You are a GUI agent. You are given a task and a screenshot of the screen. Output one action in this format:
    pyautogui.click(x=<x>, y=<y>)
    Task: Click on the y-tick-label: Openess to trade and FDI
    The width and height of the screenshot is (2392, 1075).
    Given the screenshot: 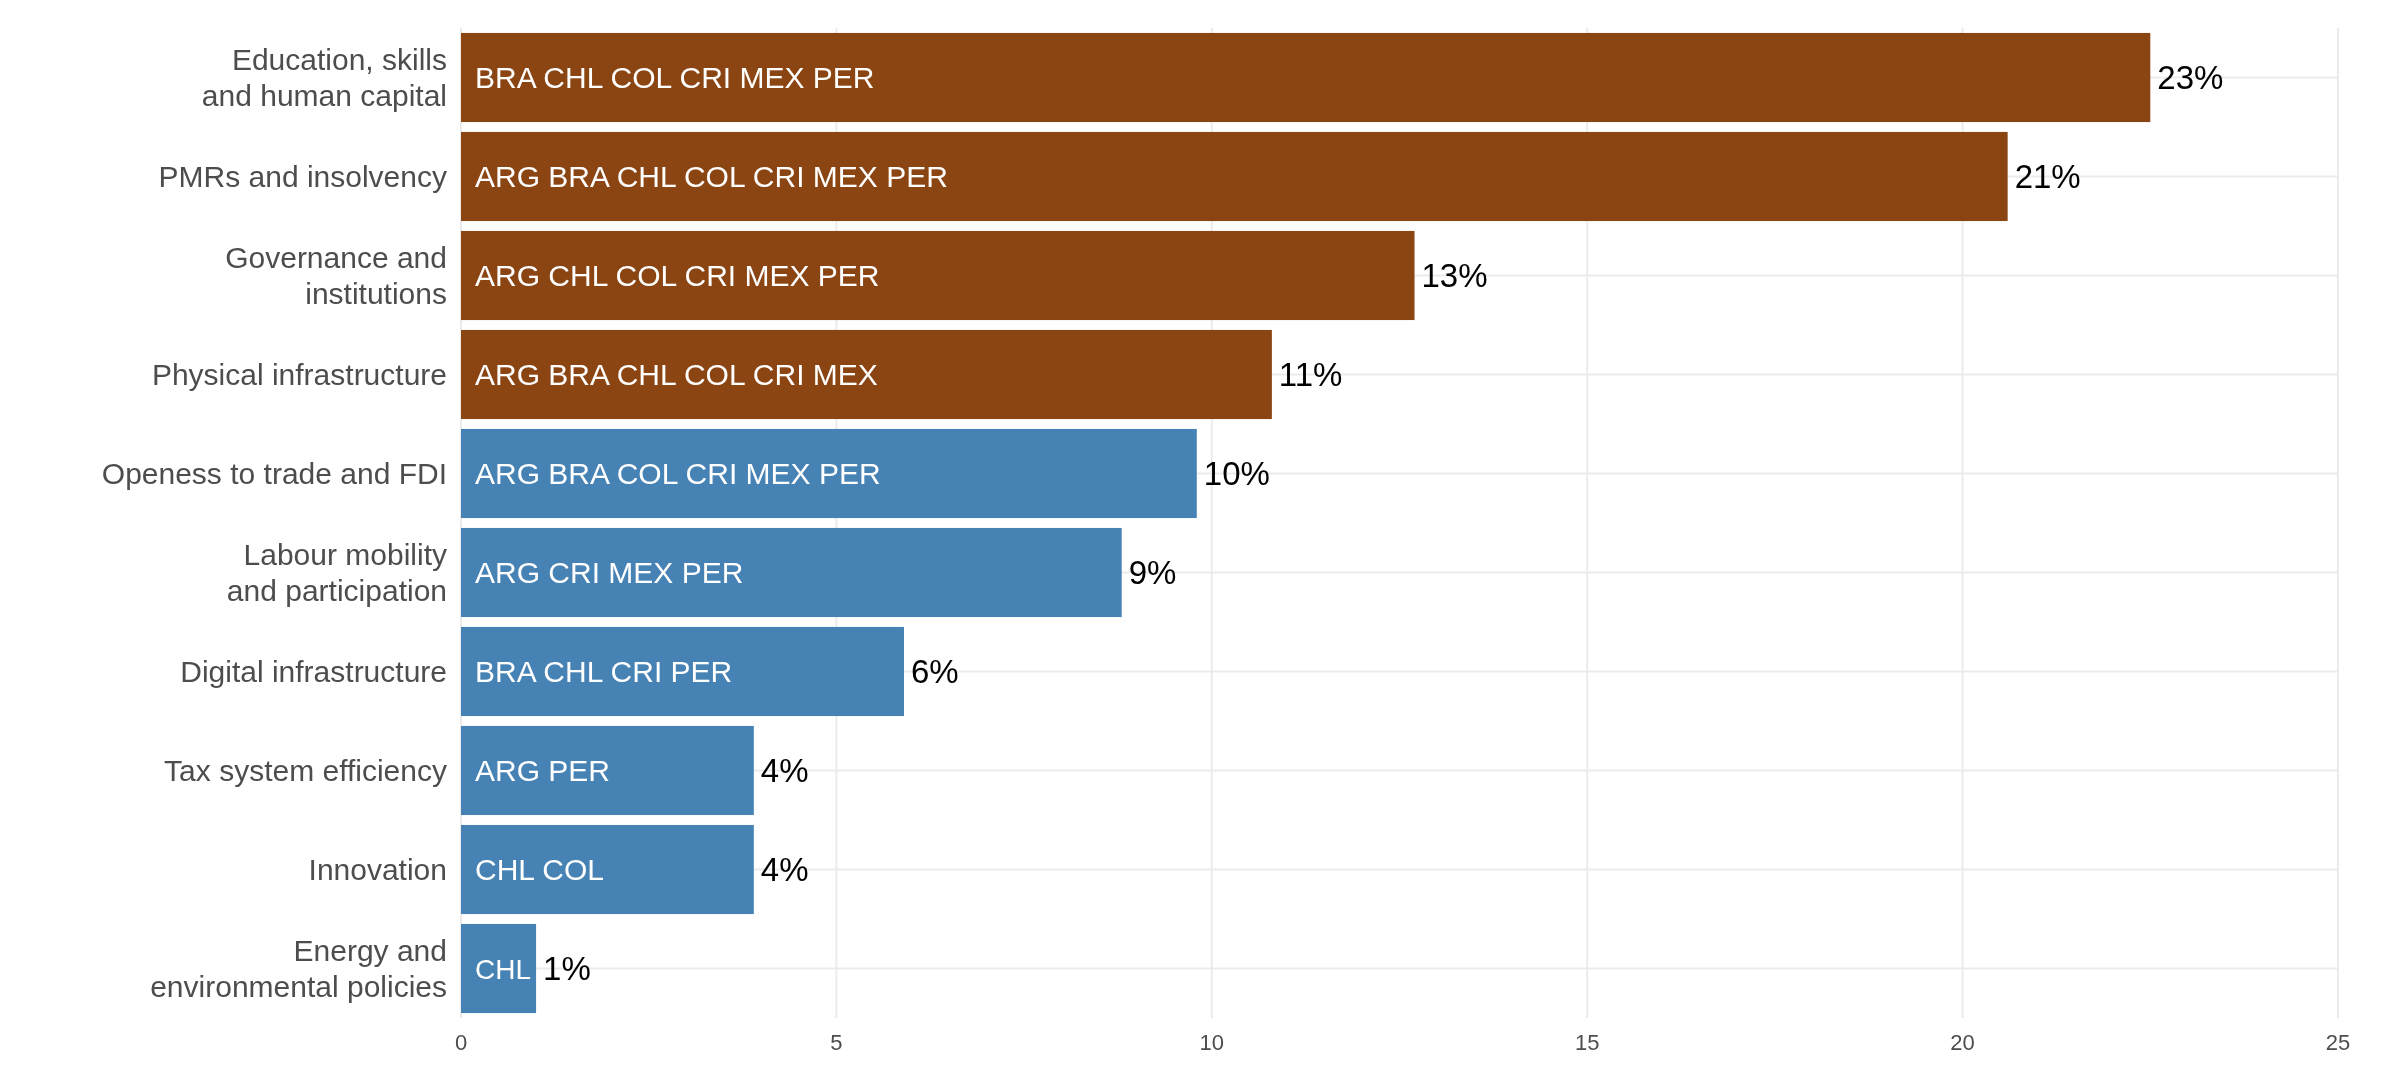 What is the action you would take?
    pyautogui.click(x=274, y=474)
    